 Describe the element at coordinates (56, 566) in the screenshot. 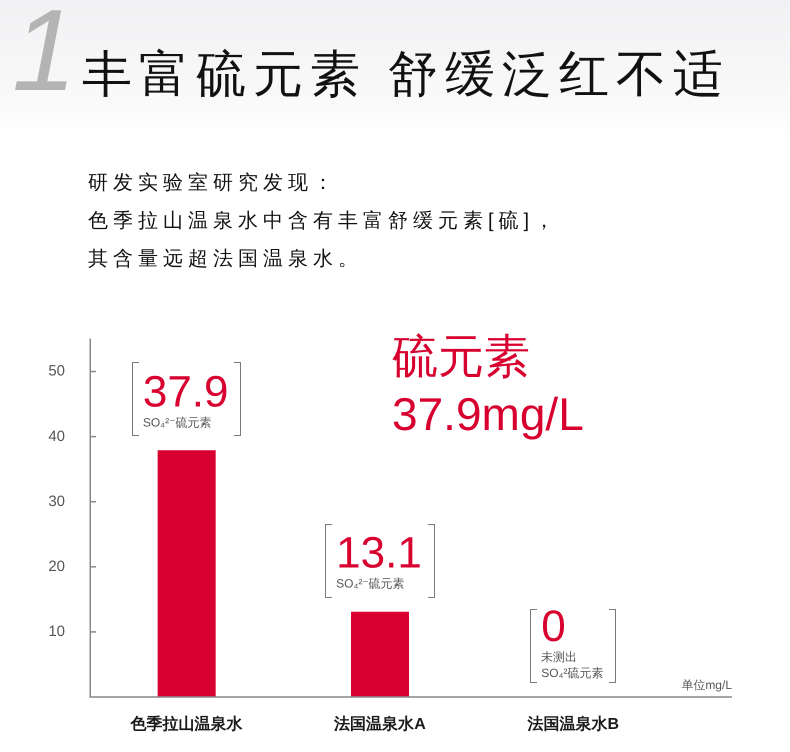

I see `y-tick-label: 20` at that location.